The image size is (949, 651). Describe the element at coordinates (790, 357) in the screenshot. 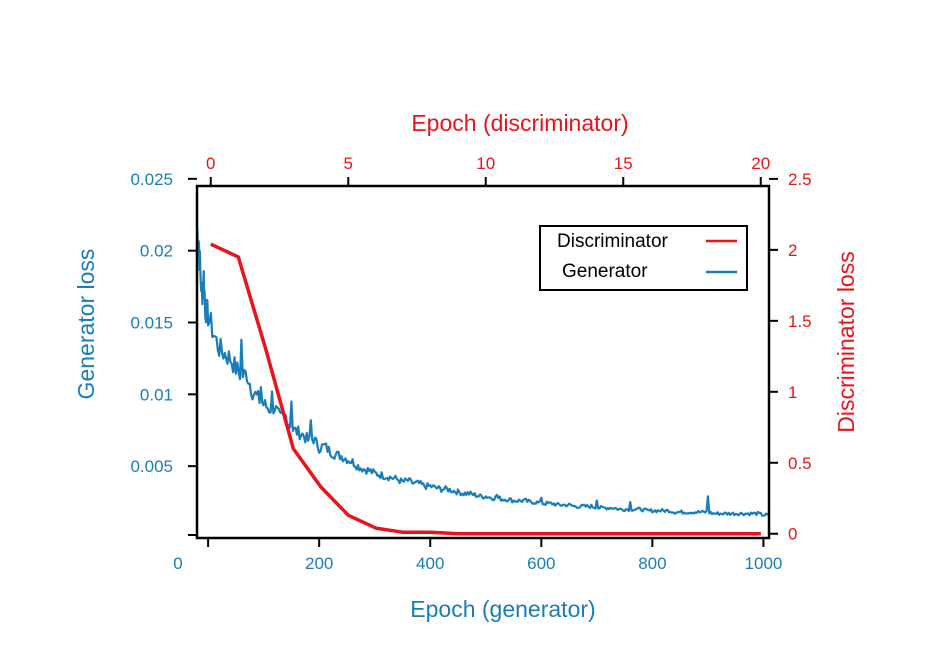

I see `y-right-axis-ticks: 0 0.5 1 1.5 2 2.5` at that location.